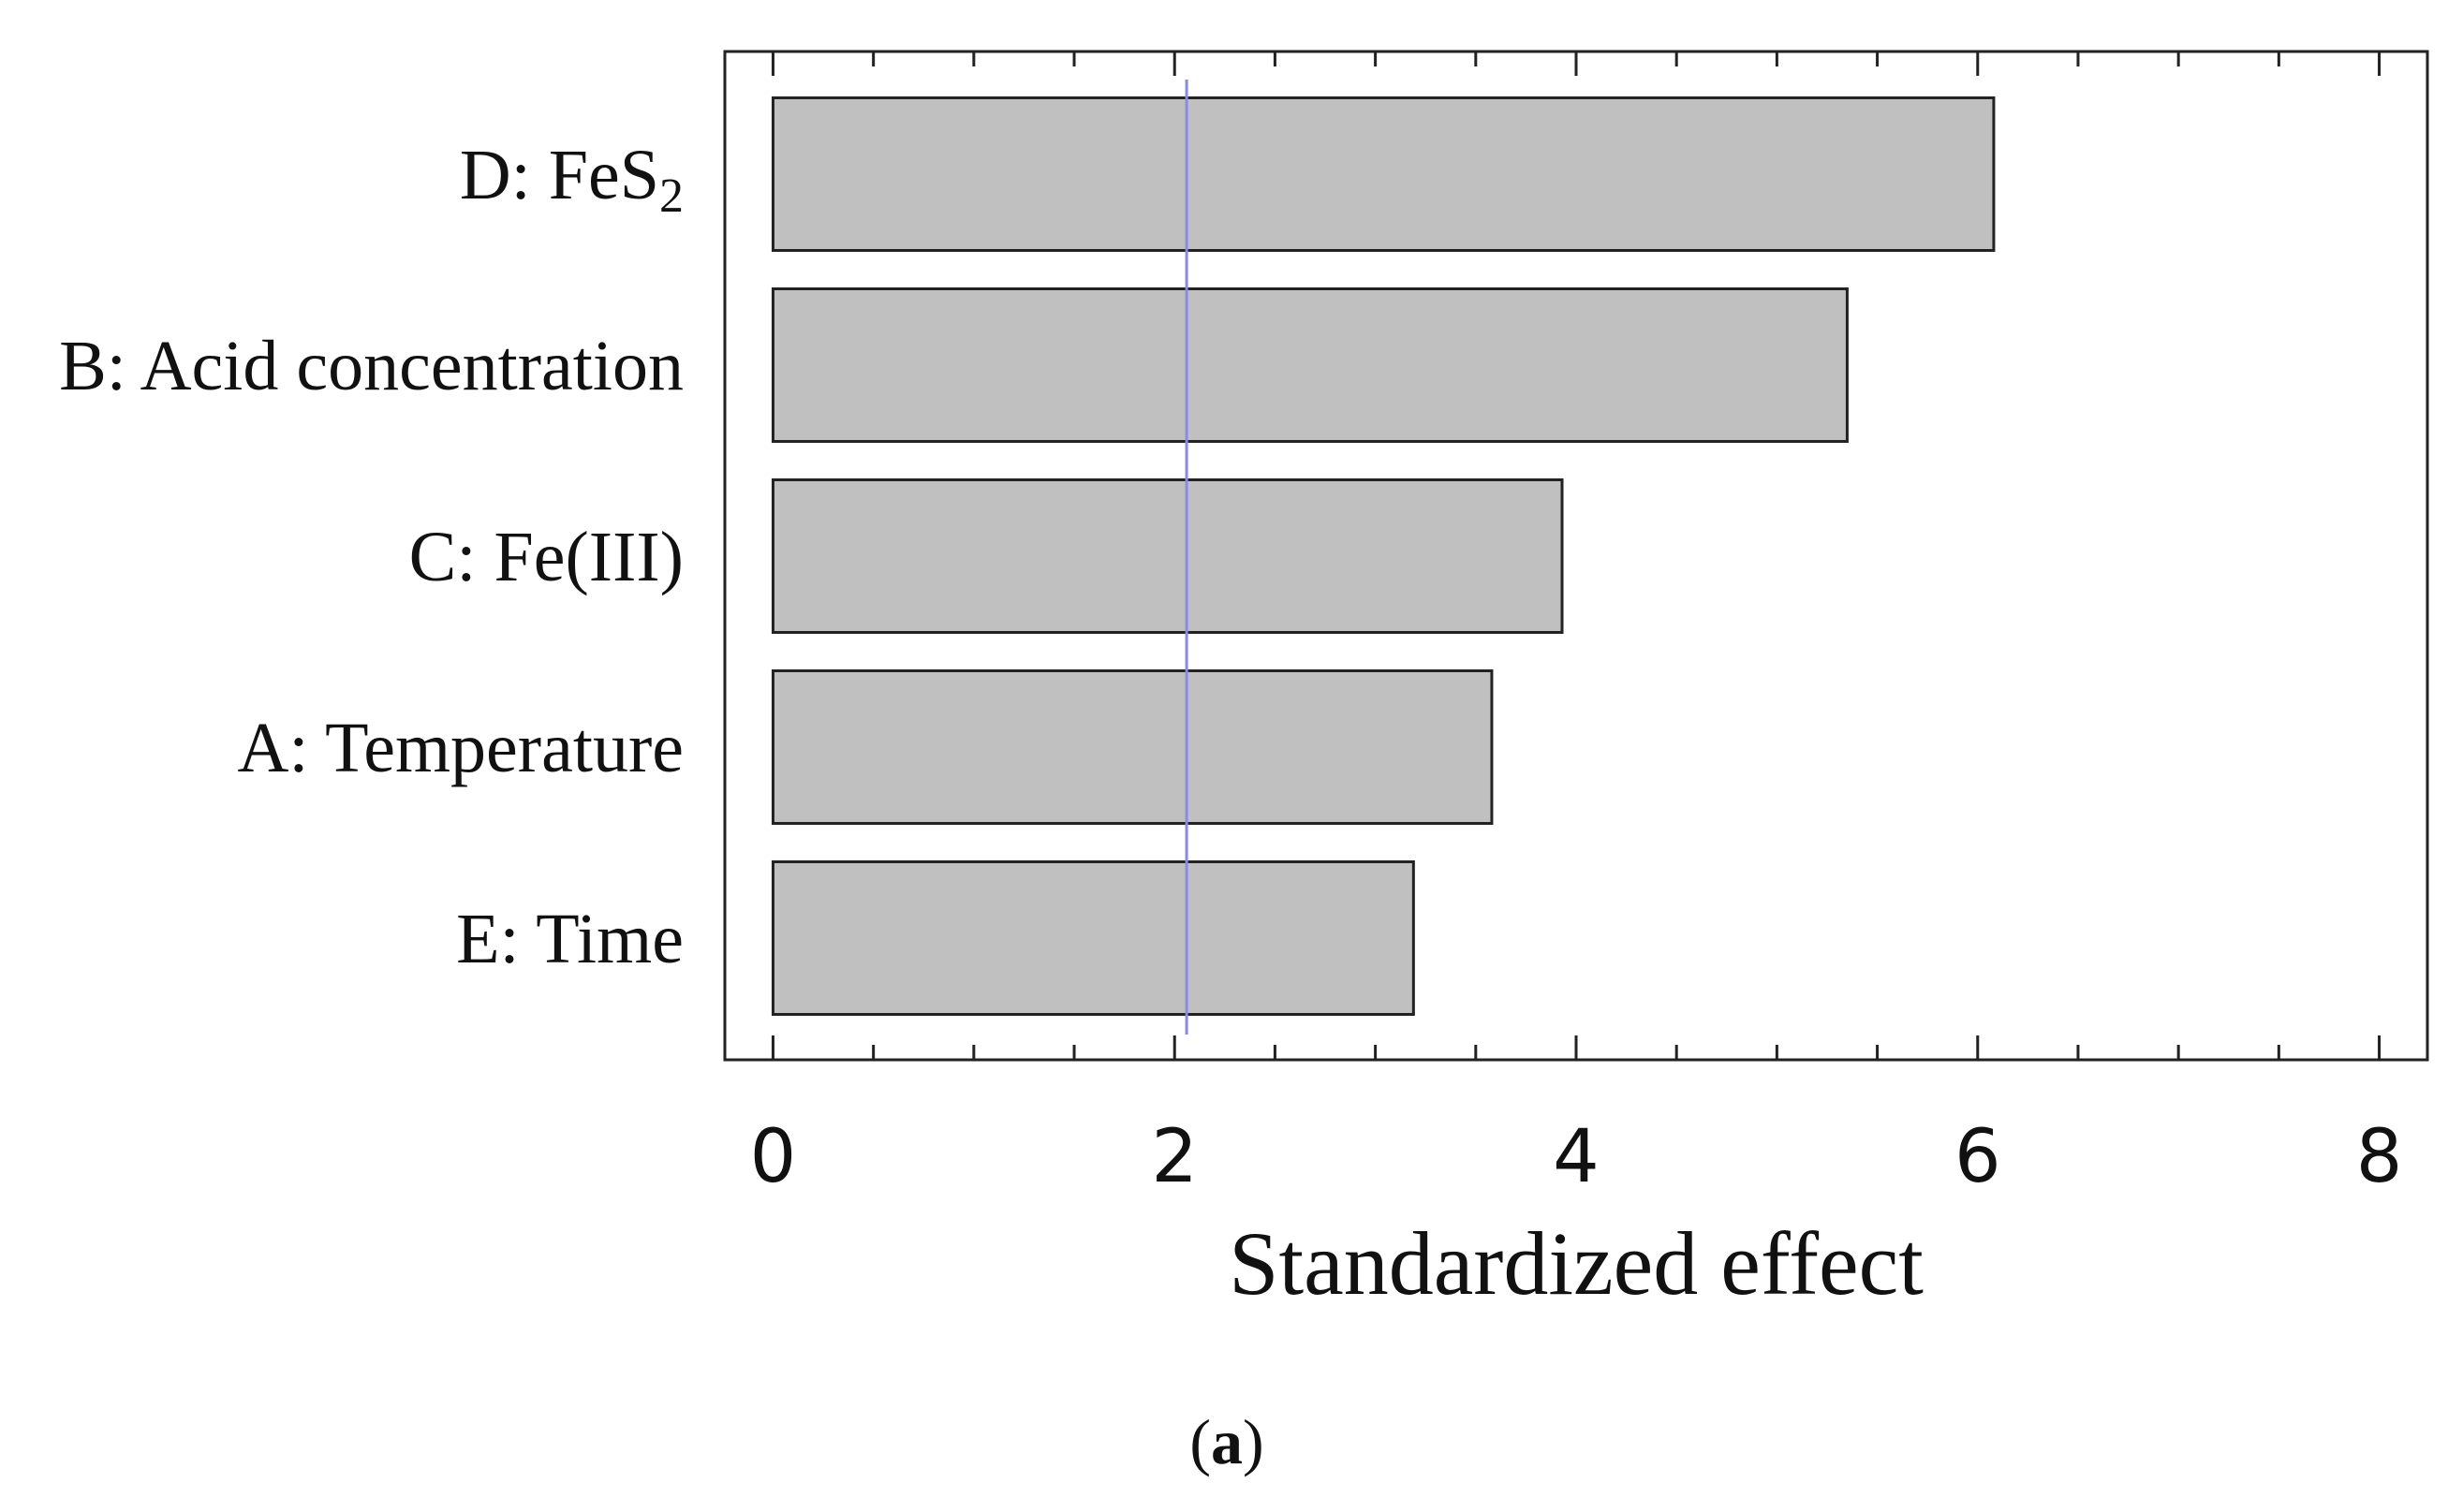 The width and height of the screenshot is (2448, 1512). I want to click on panel-label-open: (, so click(1200, 1441).